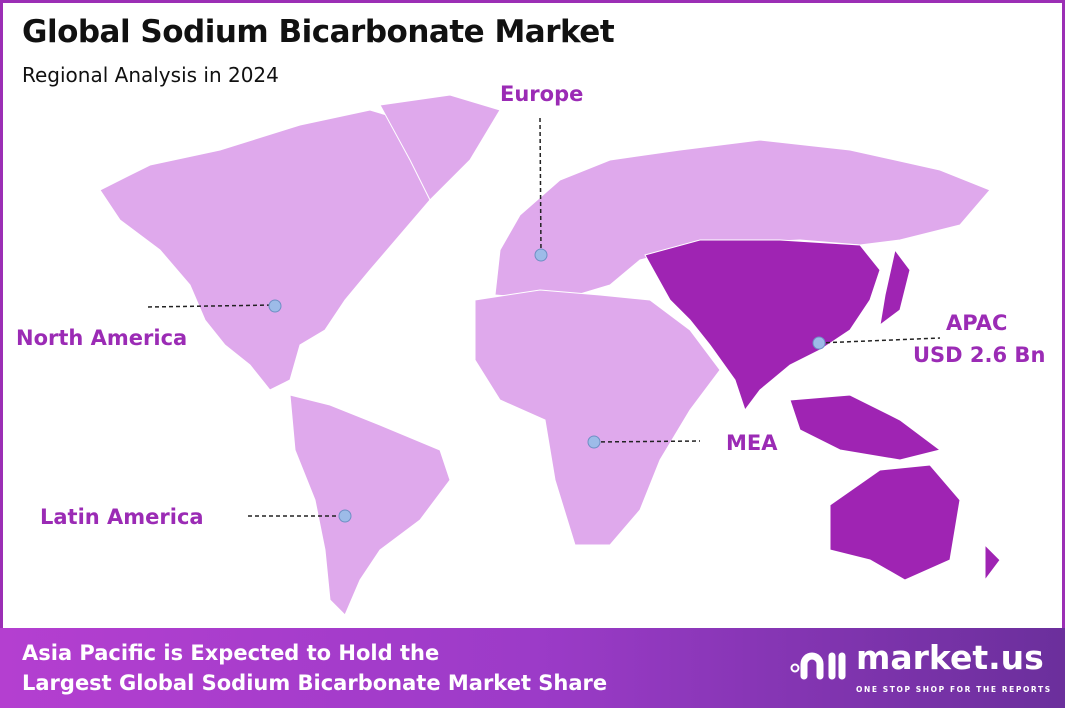 This screenshot has height=708, width=1065. What do you see at coordinates (275, 306) in the screenshot?
I see `marker-north-america` at bounding box center [275, 306].